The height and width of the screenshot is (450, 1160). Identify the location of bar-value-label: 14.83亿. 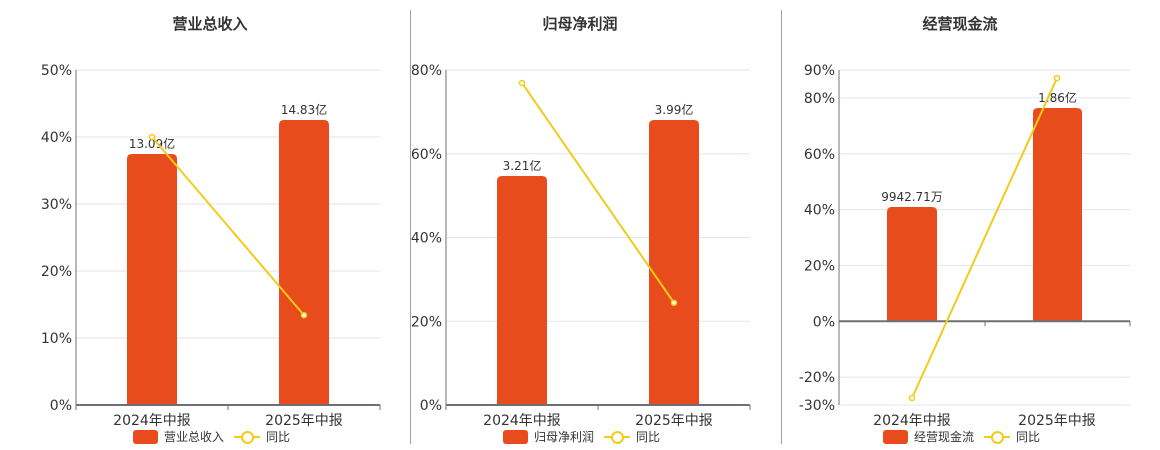
(304, 109).